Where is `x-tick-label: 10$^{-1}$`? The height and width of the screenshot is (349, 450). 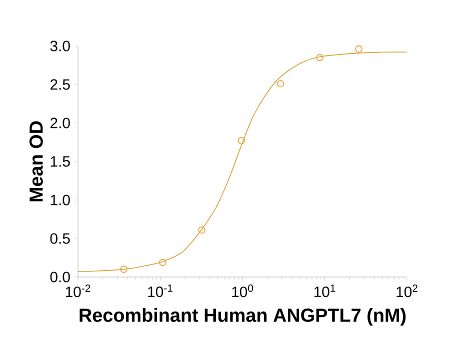 x-tick-label: 10$^{-1}$ is located at coordinates (160, 291).